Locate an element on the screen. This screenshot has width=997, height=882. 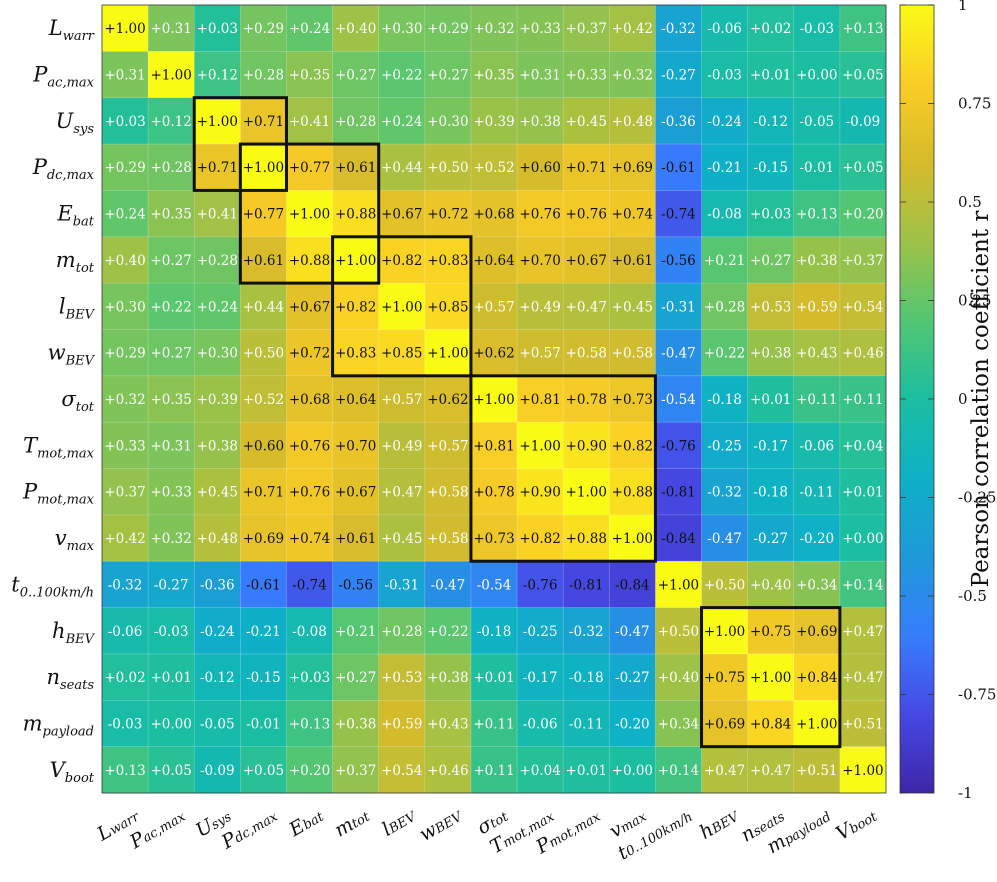
cell-value-label: +0.37 is located at coordinates (355, 771).